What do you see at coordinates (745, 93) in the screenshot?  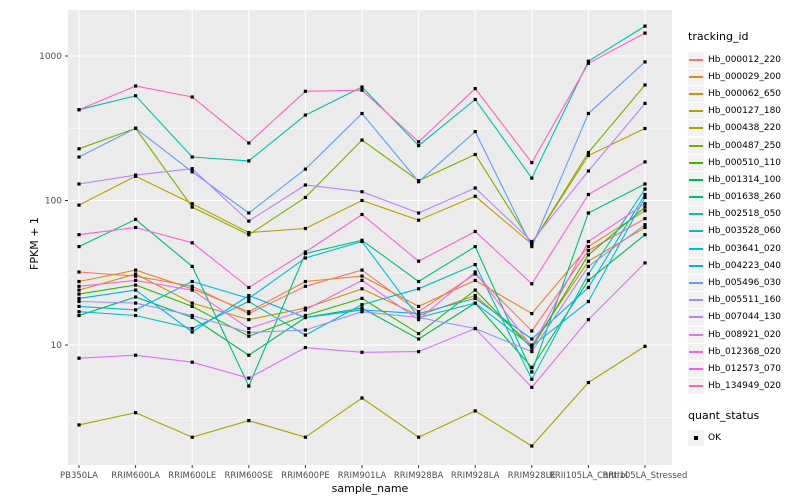 I see `legend-label: Hb_000062_650` at bounding box center [745, 93].